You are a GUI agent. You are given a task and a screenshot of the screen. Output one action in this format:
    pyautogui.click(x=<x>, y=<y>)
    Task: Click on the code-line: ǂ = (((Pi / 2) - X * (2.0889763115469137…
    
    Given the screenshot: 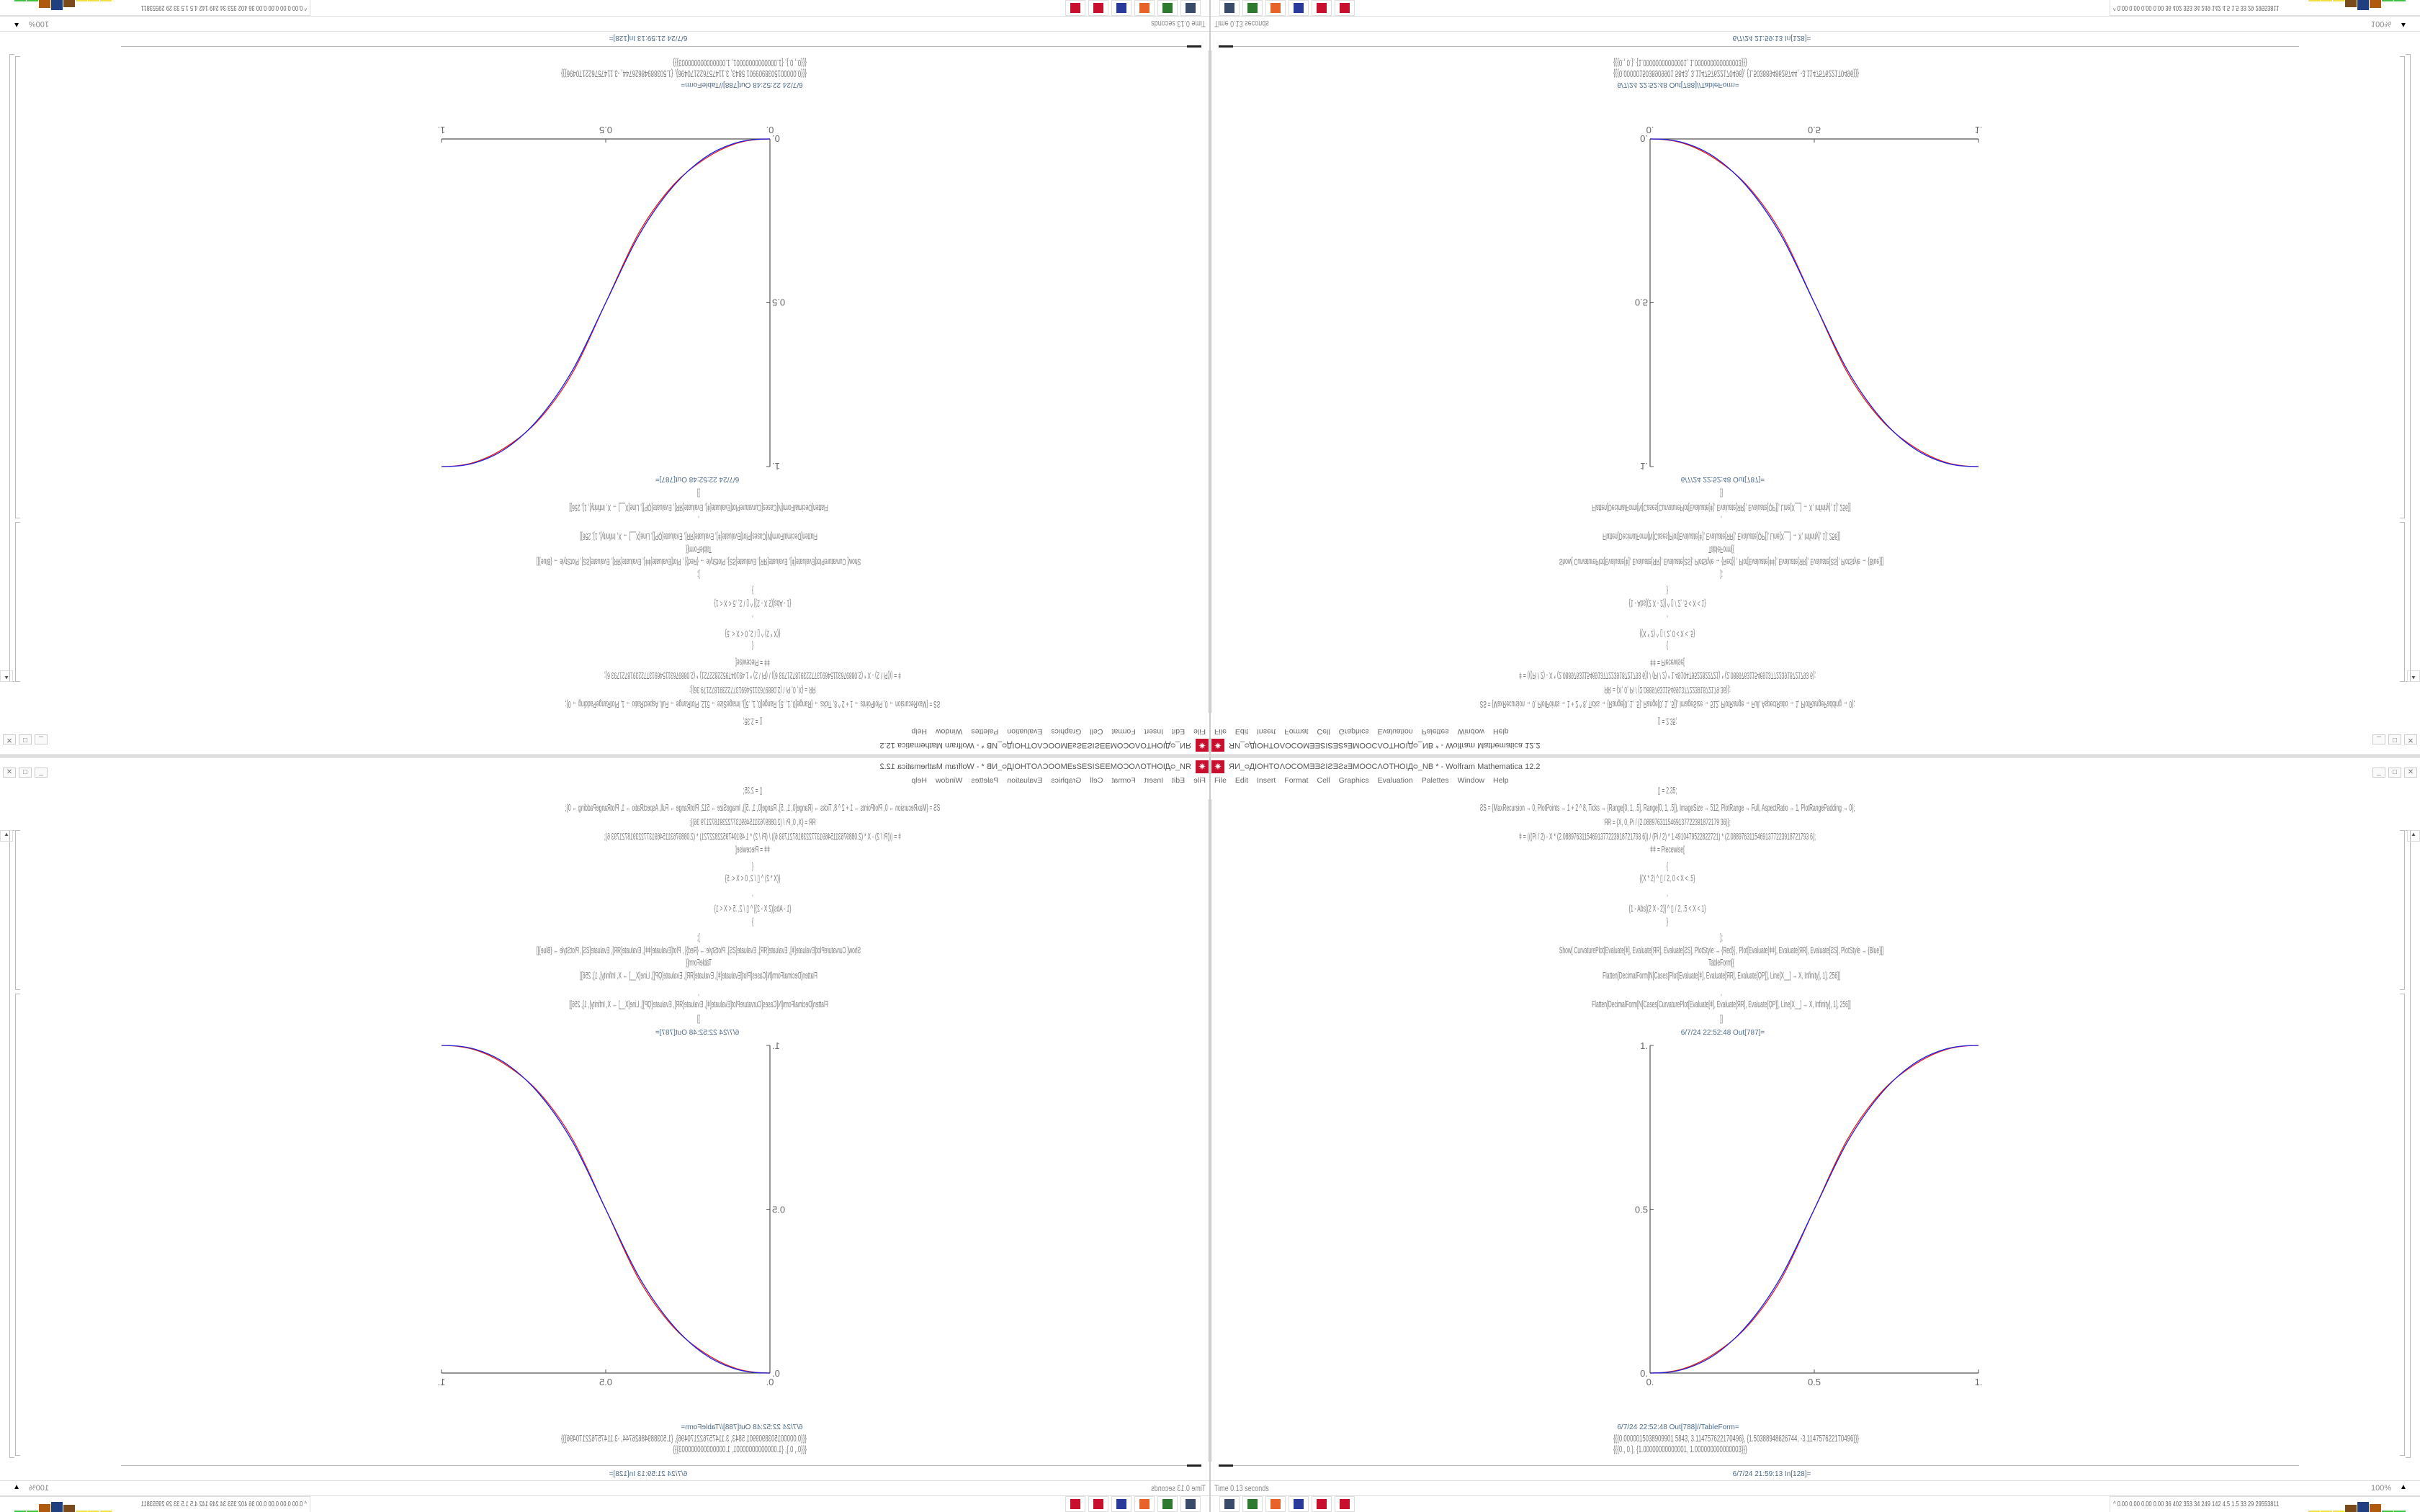 What is the action you would take?
    pyautogui.click(x=1667, y=675)
    